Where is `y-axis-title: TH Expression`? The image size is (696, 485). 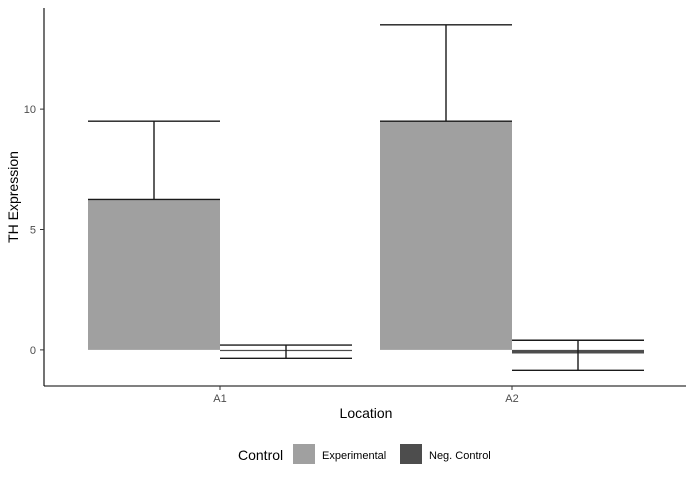
y-axis-title: TH Expression is located at coordinates (13, 197).